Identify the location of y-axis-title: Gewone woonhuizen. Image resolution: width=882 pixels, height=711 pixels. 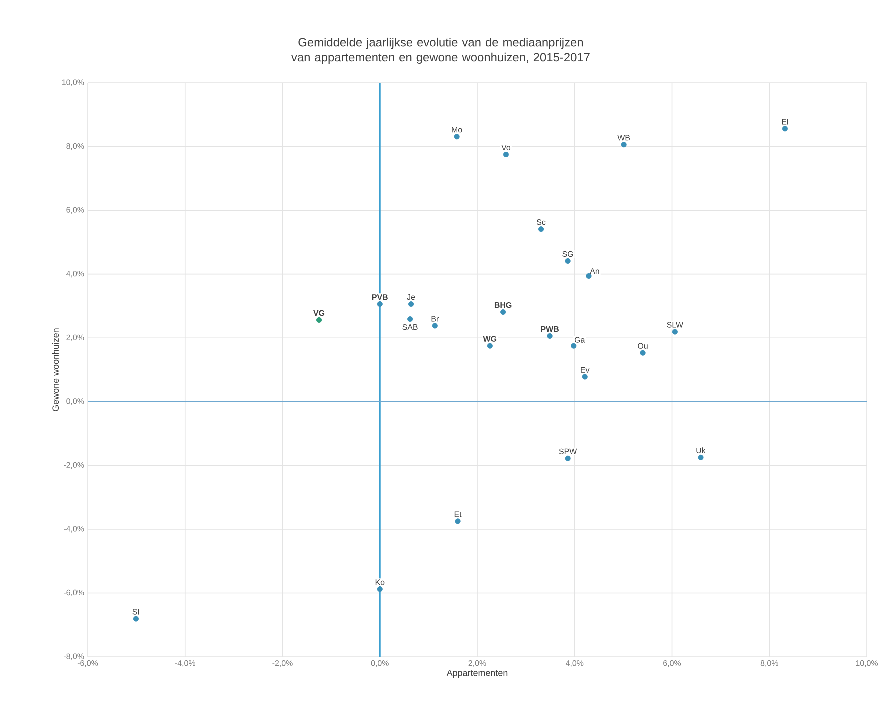
(56, 370).